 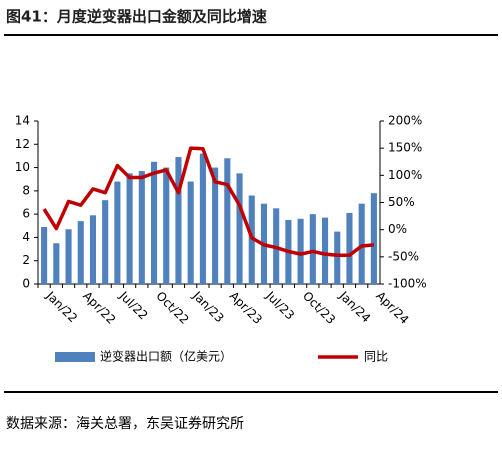 I want to click on y2-tick-label: -50%, so click(x=403, y=256).